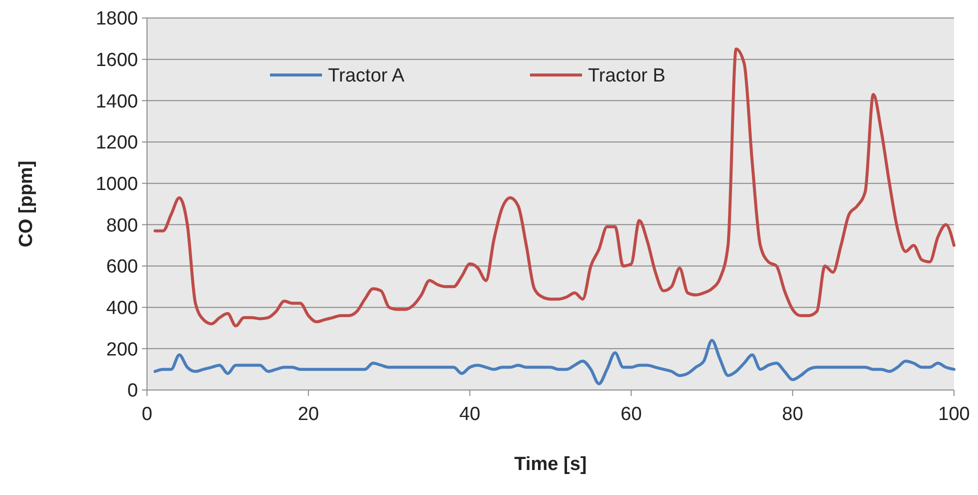 The image size is (978, 495). I want to click on y-tick-label: 0, so click(132, 391).